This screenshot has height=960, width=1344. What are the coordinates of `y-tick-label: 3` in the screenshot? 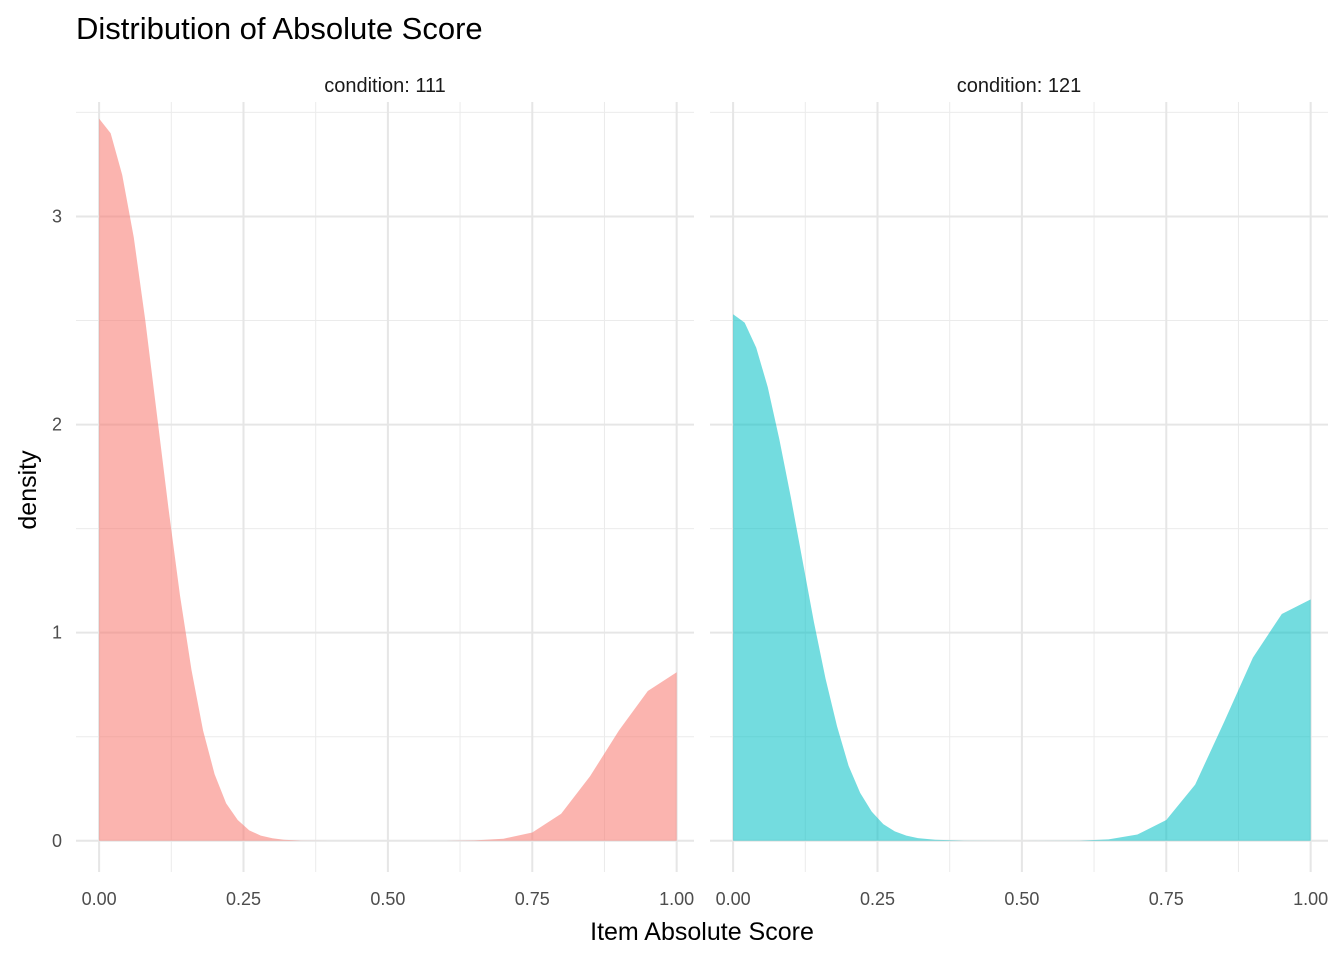 It's located at (57, 216).